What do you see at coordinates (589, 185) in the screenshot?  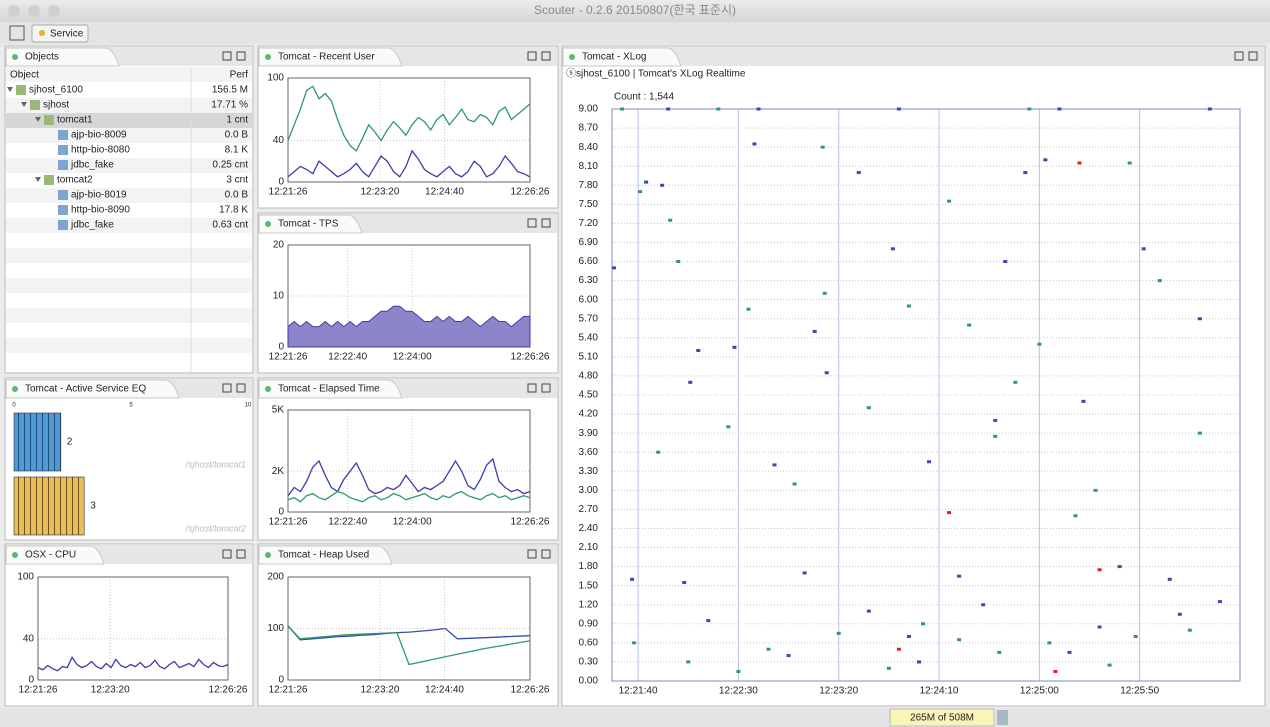 I see `y-tick-label: 7.80` at bounding box center [589, 185].